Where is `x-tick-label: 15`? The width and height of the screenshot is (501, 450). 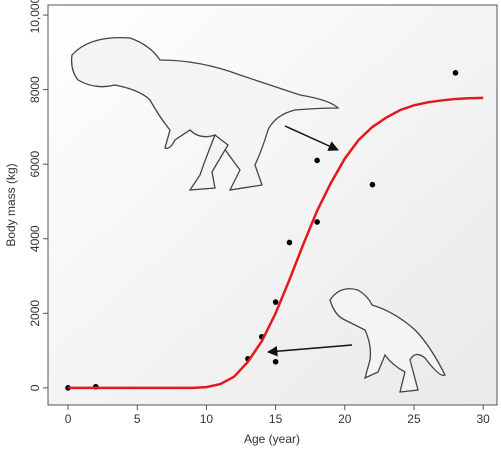 x-tick-label: 15 is located at coordinates (276, 419).